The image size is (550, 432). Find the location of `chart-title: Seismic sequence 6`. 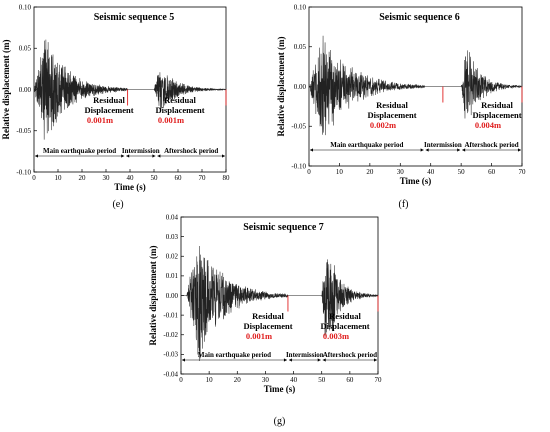

chart-title: Seismic sequence 6 is located at coordinates (419, 17).